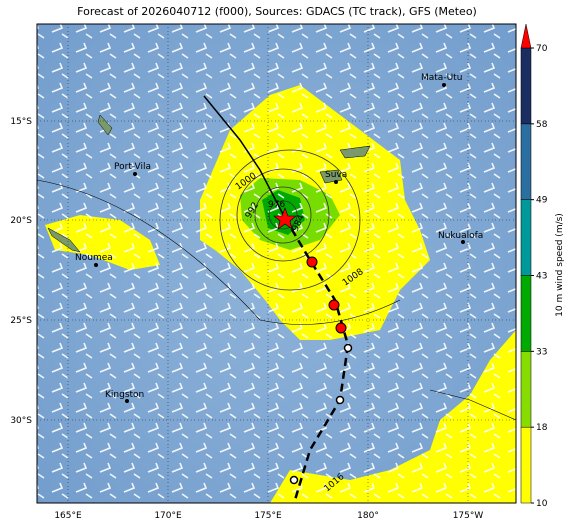 The image size is (574, 532). Describe the element at coordinates (336, 175) in the screenshot. I see `place-label: Suva` at that location.